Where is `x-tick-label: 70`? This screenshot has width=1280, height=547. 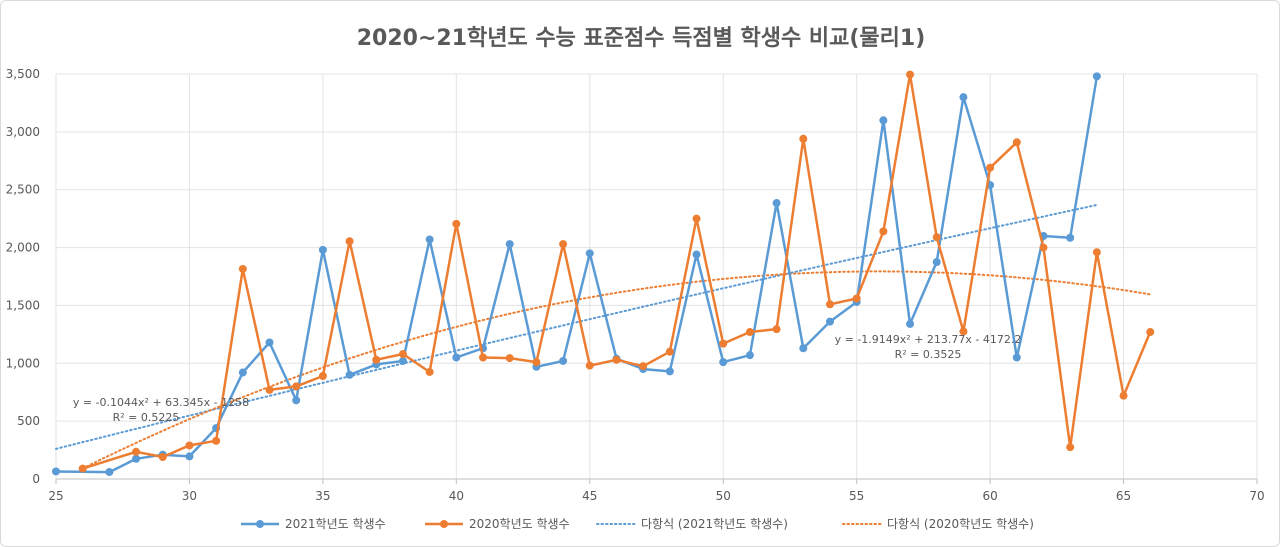 x-tick-label: 70 is located at coordinates (1256, 496).